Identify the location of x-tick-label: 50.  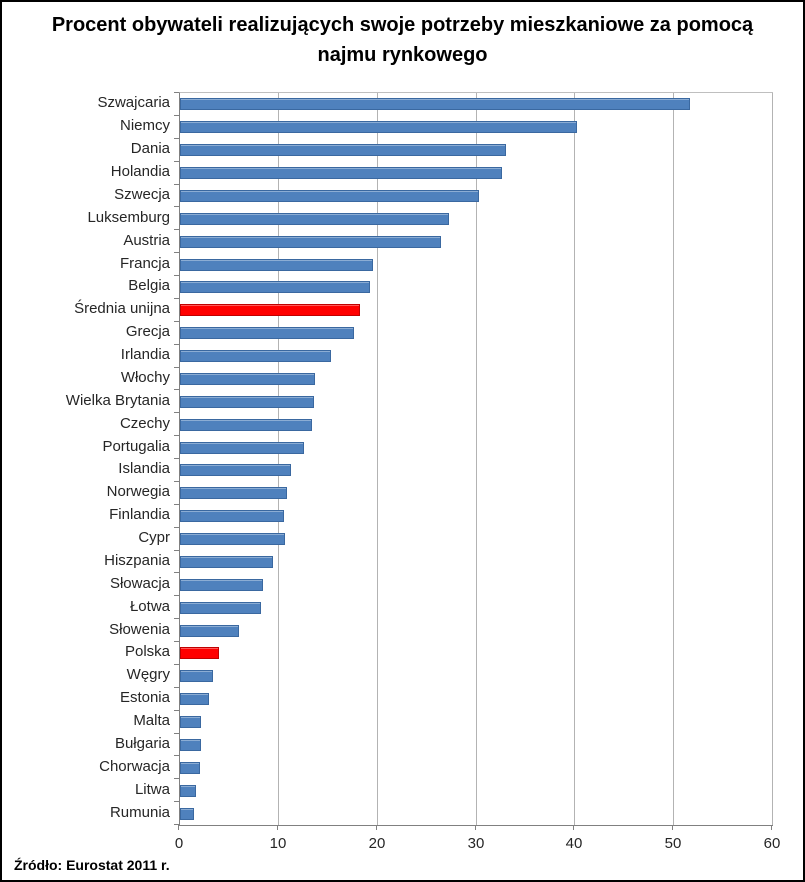
(673, 843).